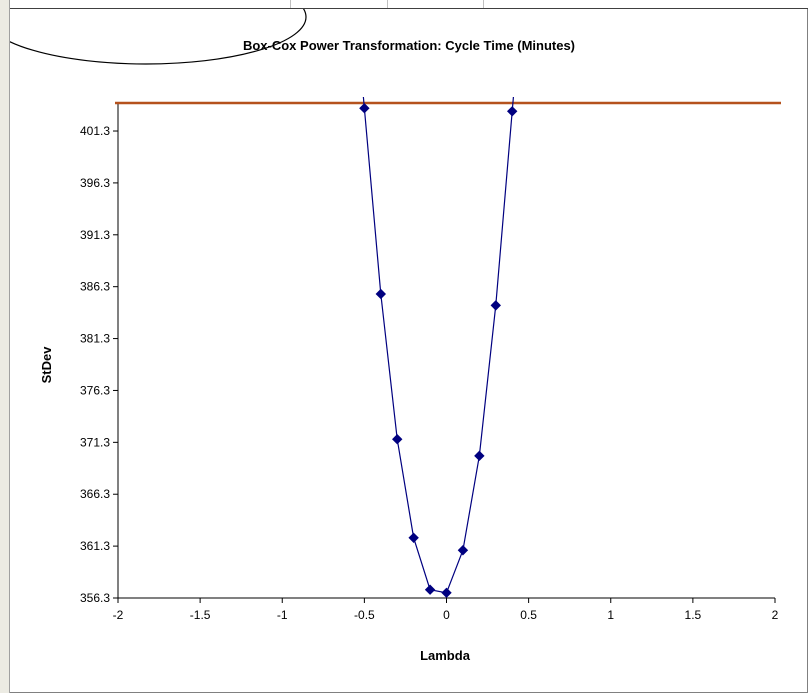  I want to click on x-tick-label: 0.5, so click(528, 615).